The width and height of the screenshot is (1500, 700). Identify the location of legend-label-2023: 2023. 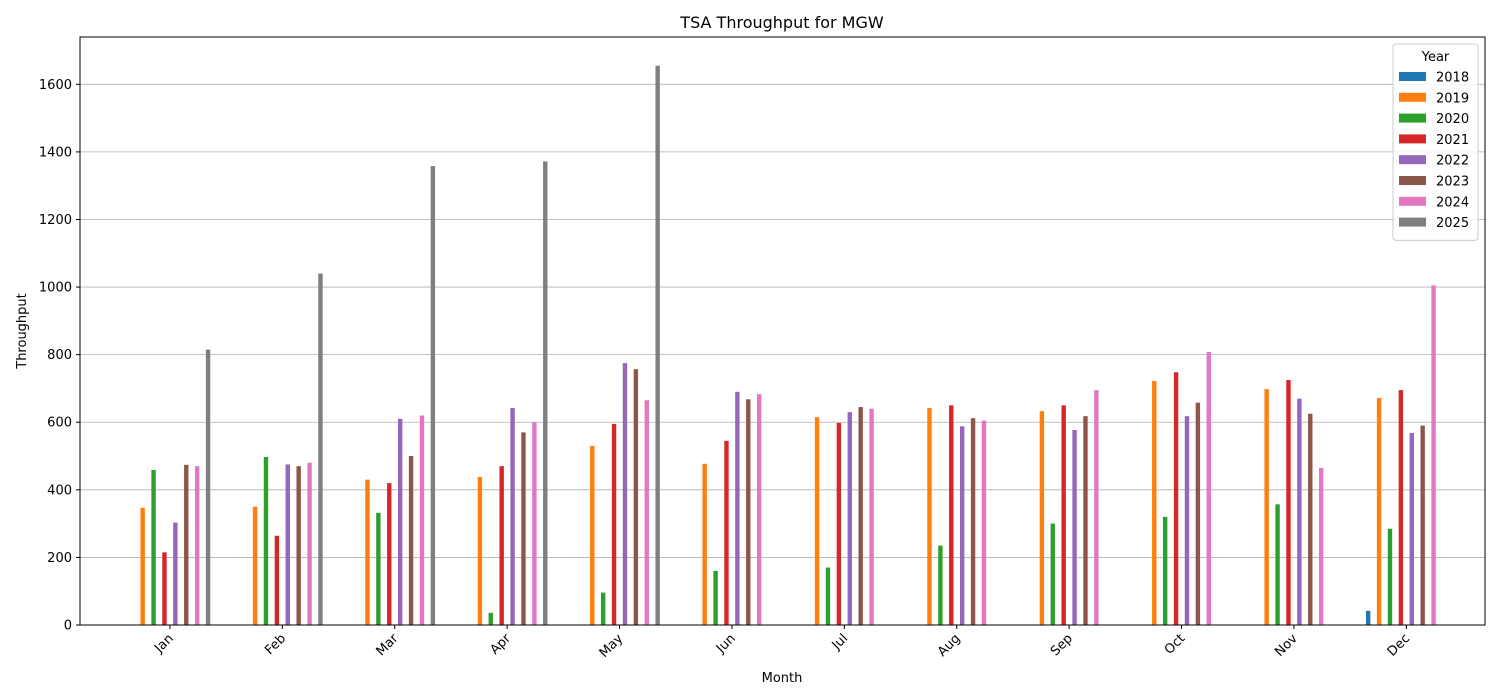
(1452, 182).